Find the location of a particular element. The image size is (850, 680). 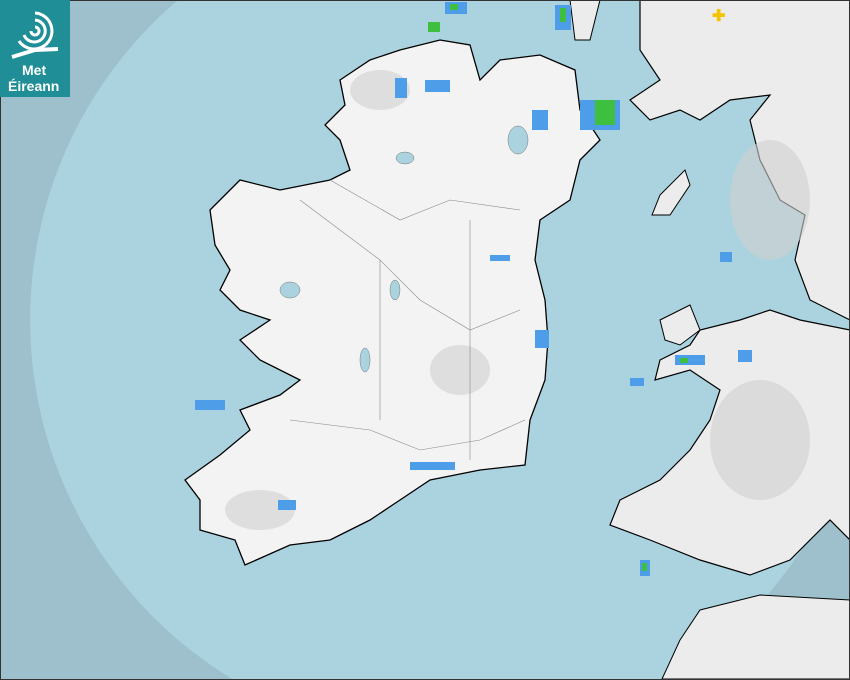

logo-text-met: Met is located at coordinates (34, 70).